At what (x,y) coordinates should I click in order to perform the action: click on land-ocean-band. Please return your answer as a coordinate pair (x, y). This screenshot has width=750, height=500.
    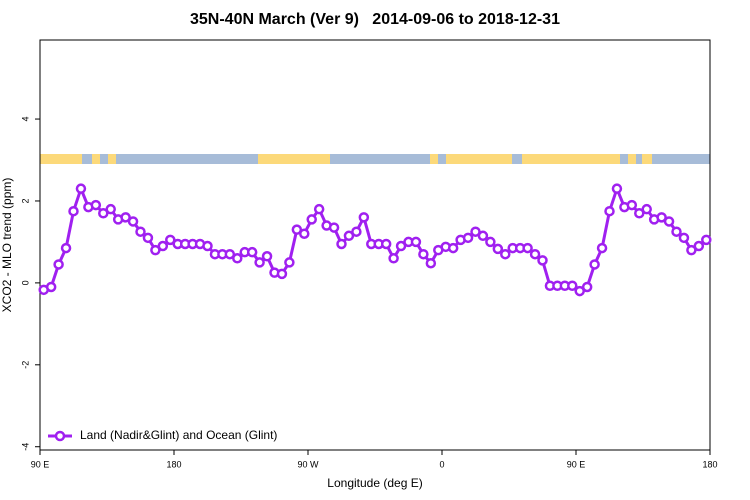
    Looking at the image, I should click on (375, 159).